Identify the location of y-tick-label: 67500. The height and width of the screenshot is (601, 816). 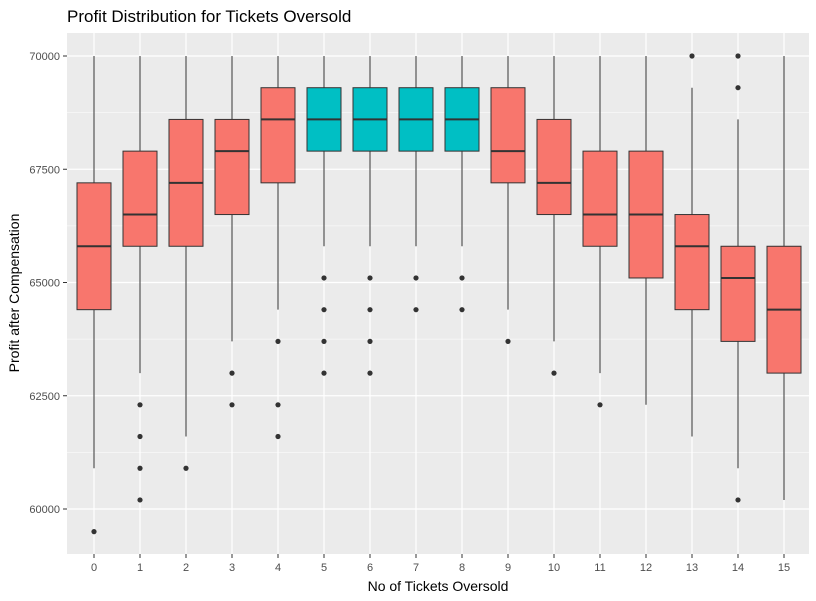
(44, 170).